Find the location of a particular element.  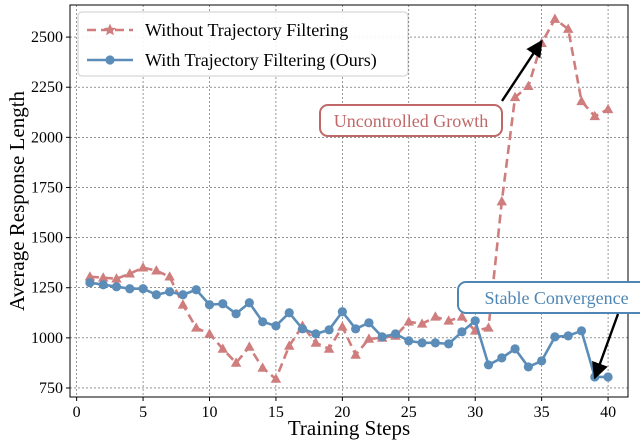

legend-box is located at coordinates (243, 44).